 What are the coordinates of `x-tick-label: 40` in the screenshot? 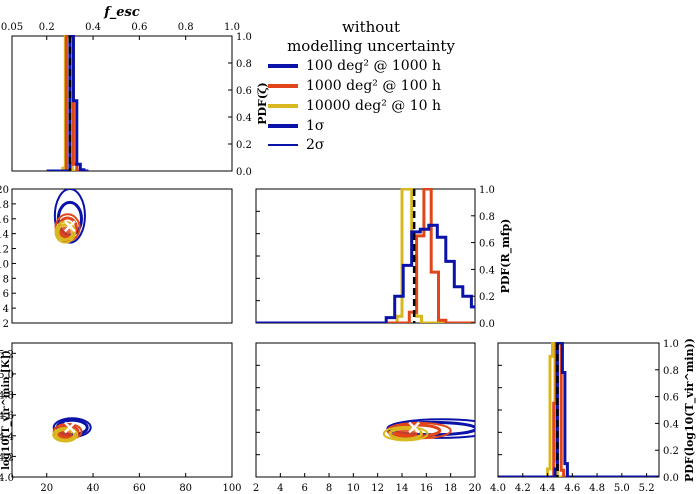 It's located at (93, 488).